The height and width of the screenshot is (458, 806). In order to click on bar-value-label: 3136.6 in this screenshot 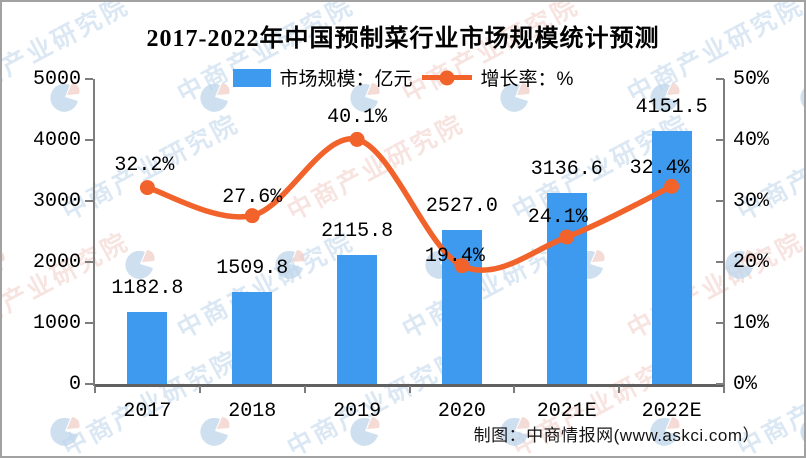, I will do `click(566, 169)`.